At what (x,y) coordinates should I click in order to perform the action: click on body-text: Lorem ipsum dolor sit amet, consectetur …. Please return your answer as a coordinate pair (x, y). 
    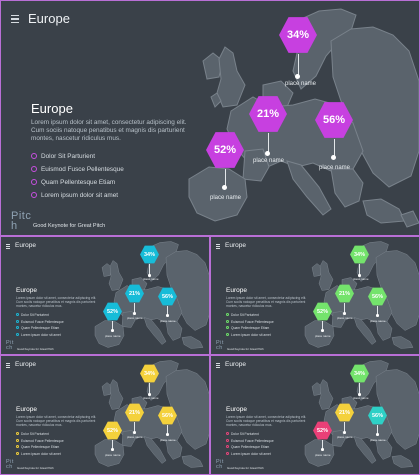
    Looking at the image, I should click on (266, 421).